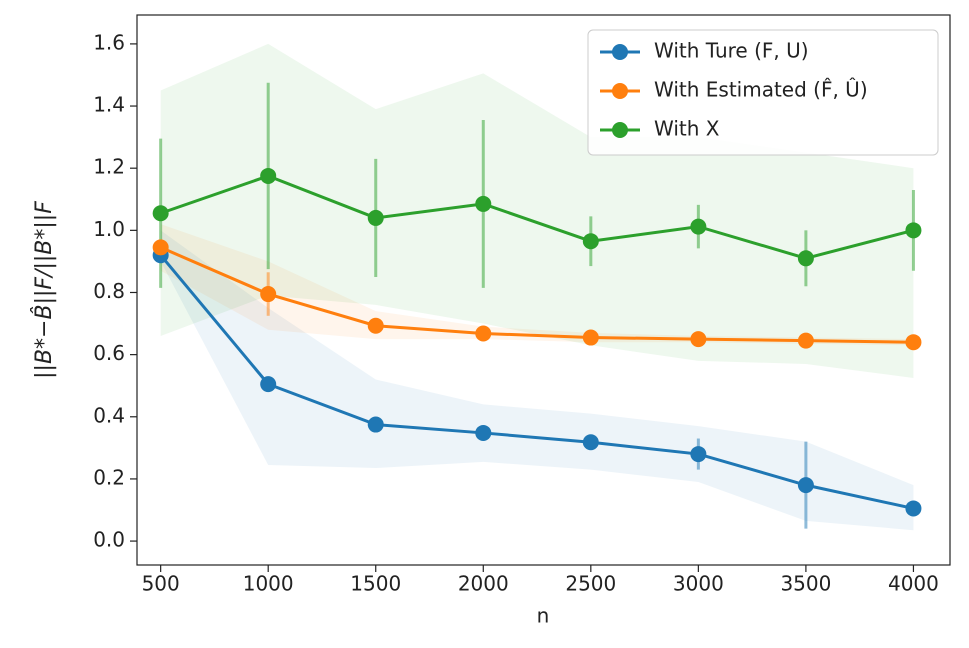 This screenshot has width=969, height=648. What do you see at coordinates (731, 51) in the screenshot?
I see `legend-label: With Ture (F, U)` at bounding box center [731, 51].